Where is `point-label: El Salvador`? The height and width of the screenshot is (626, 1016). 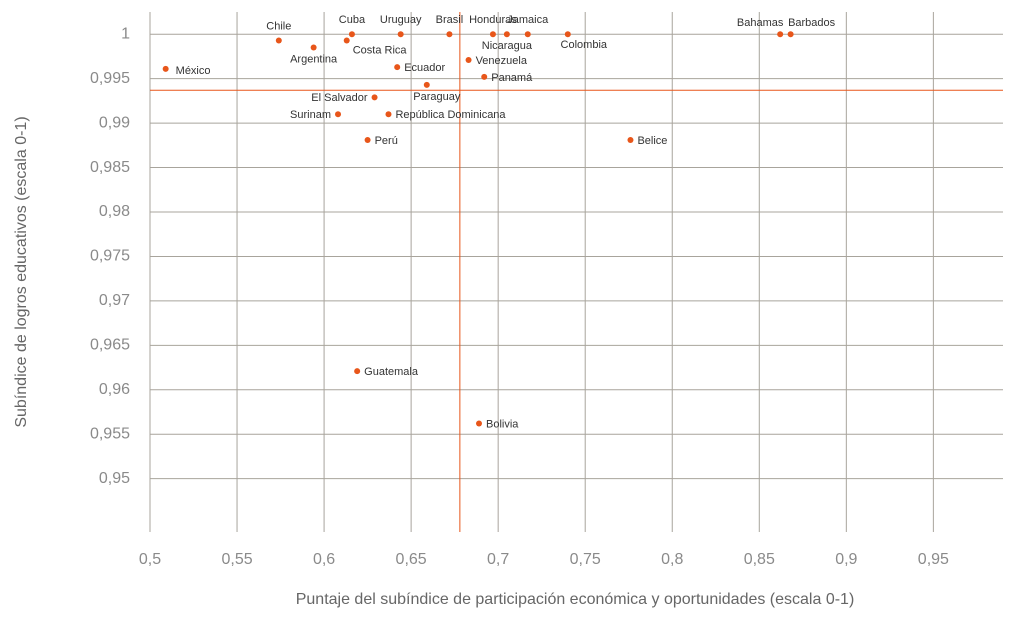 point-label: El Salvador is located at coordinates (339, 98).